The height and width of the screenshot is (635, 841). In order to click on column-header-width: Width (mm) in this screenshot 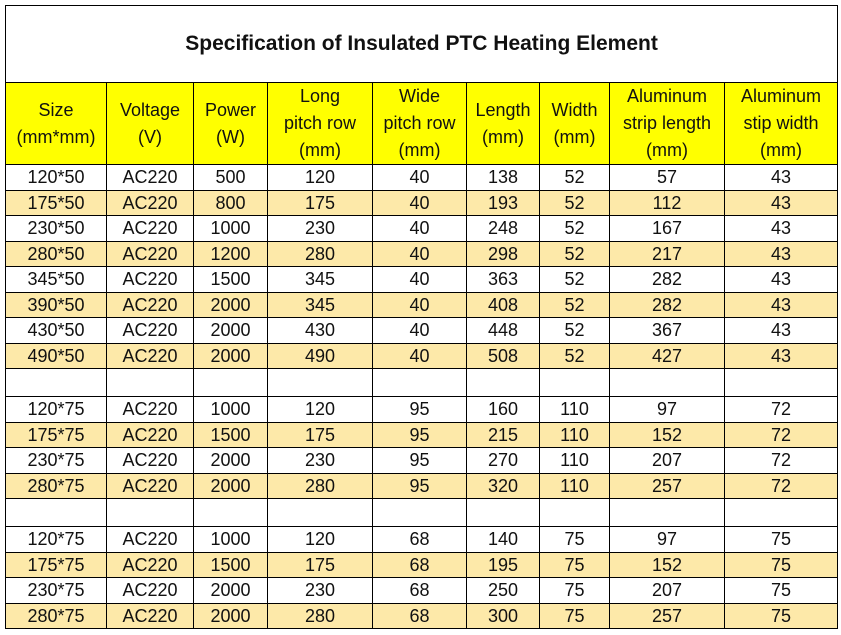, I will do `click(574, 123)`.